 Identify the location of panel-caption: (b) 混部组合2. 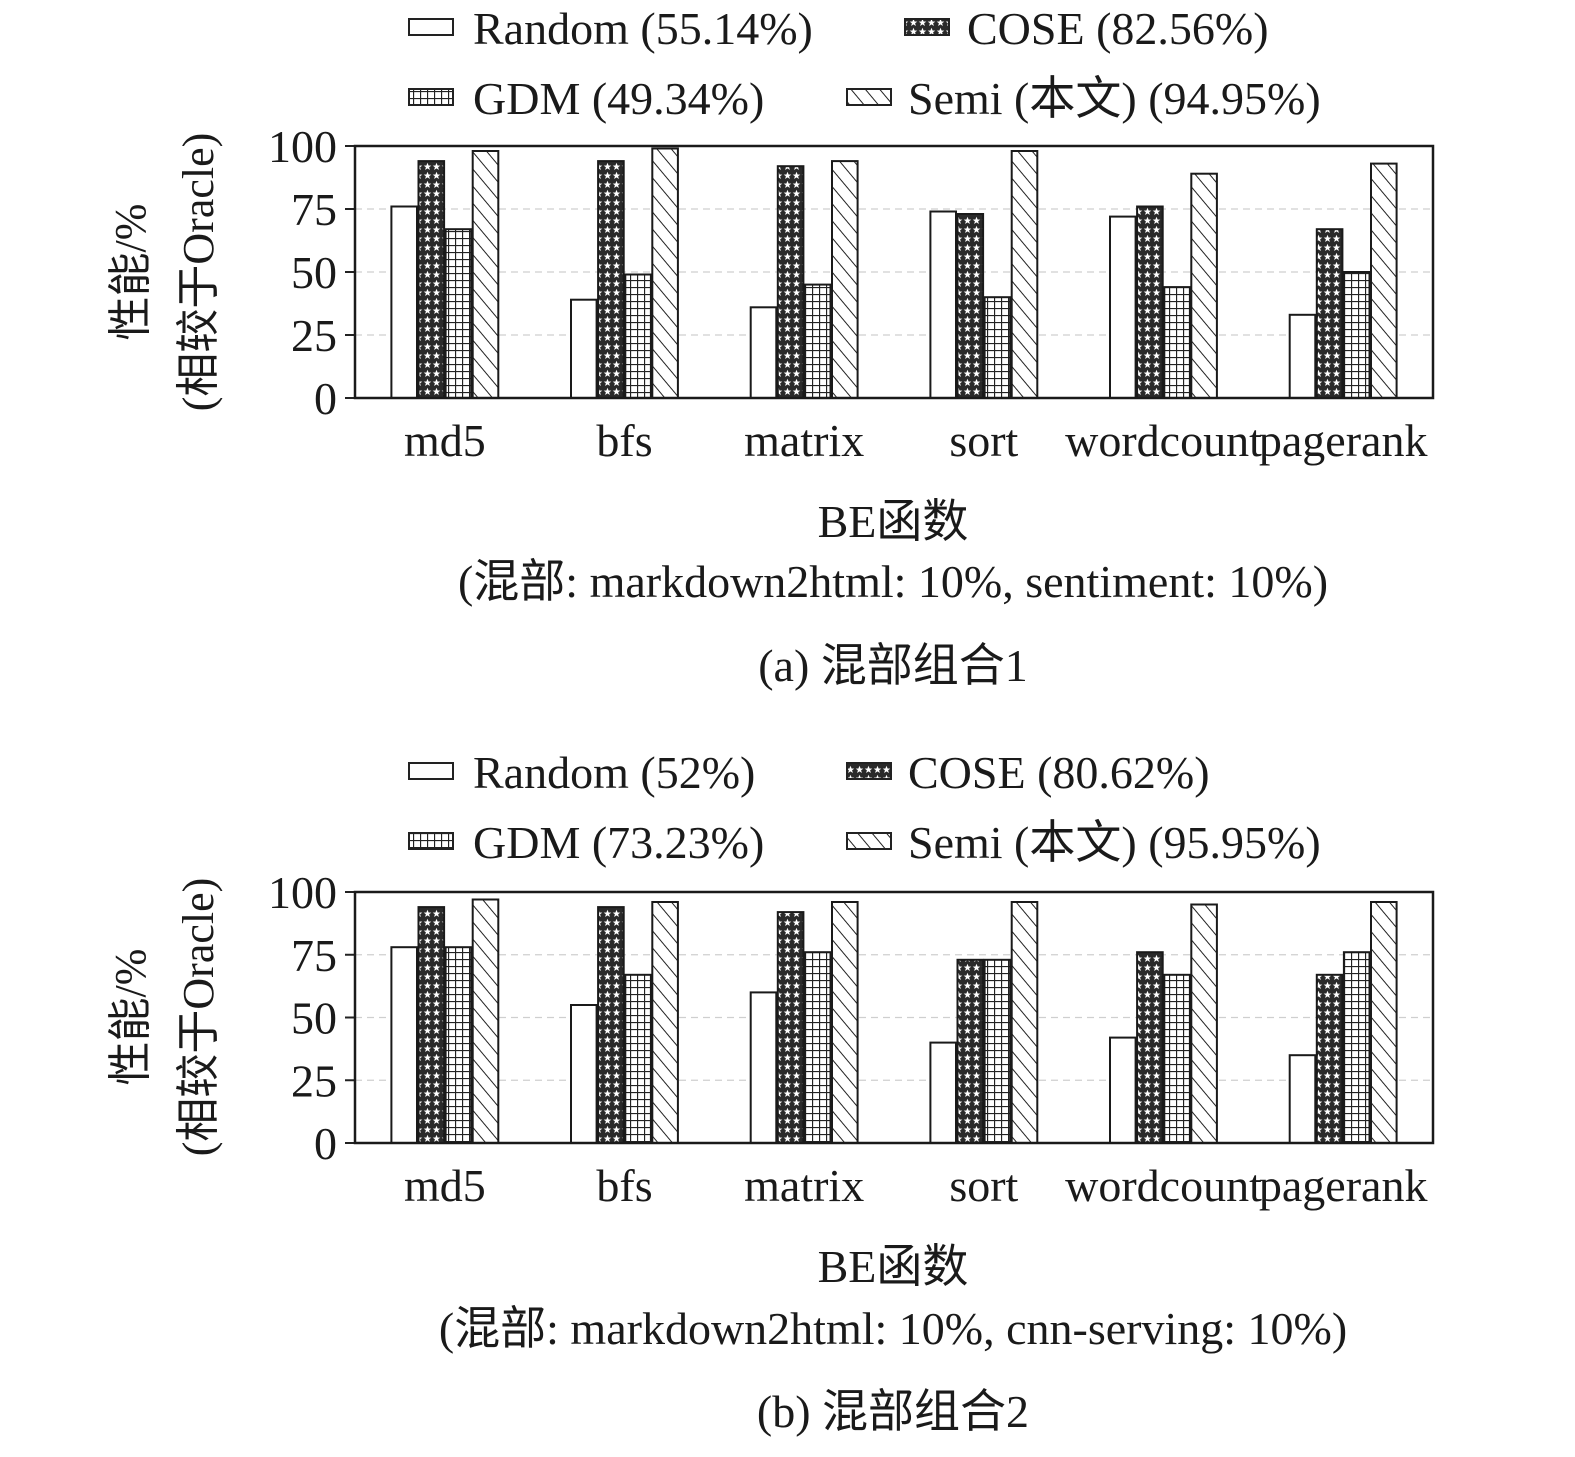
(893, 1411).